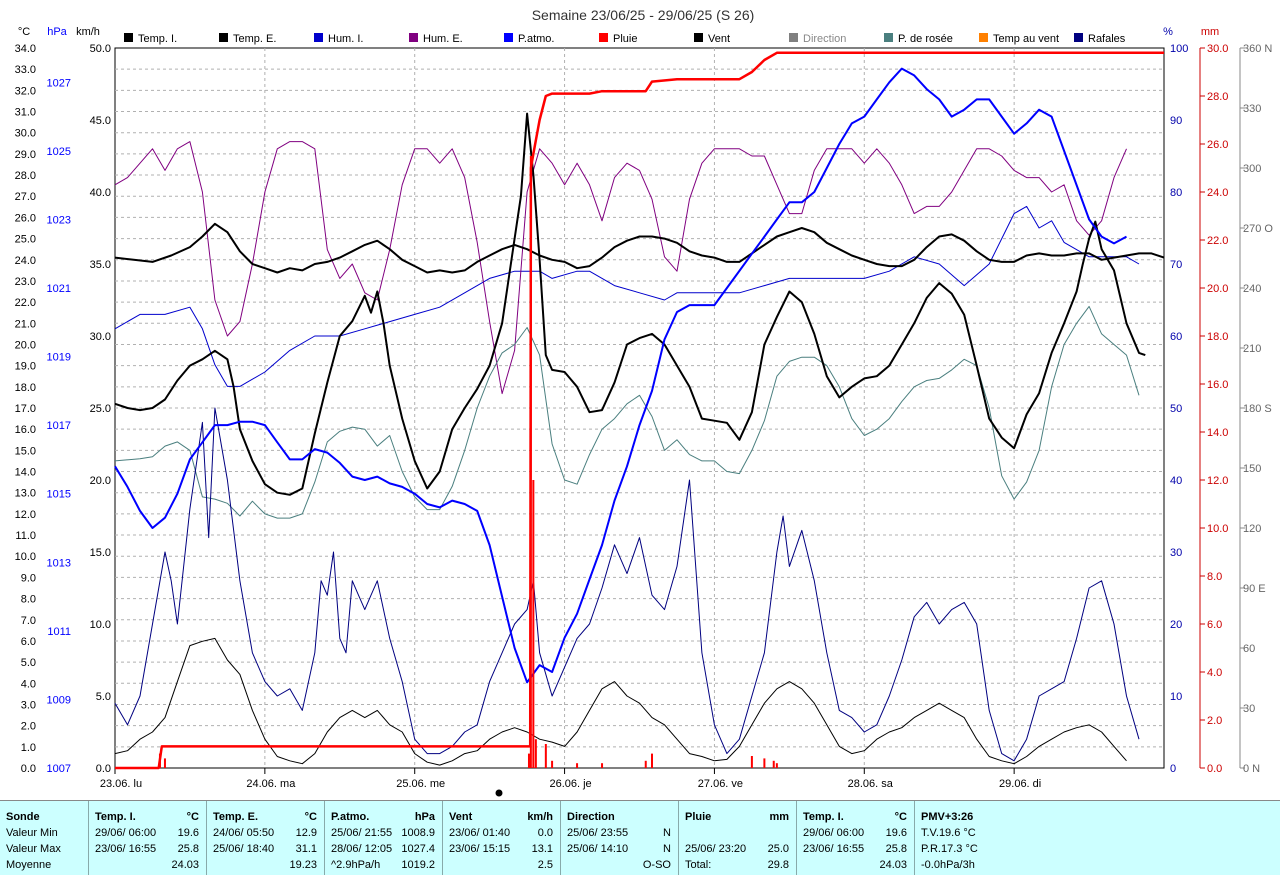 The image size is (1280, 875). Describe the element at coordinates (1251, 769) in the screenshot. I see `tick-label-direction: 0 N` at that location.